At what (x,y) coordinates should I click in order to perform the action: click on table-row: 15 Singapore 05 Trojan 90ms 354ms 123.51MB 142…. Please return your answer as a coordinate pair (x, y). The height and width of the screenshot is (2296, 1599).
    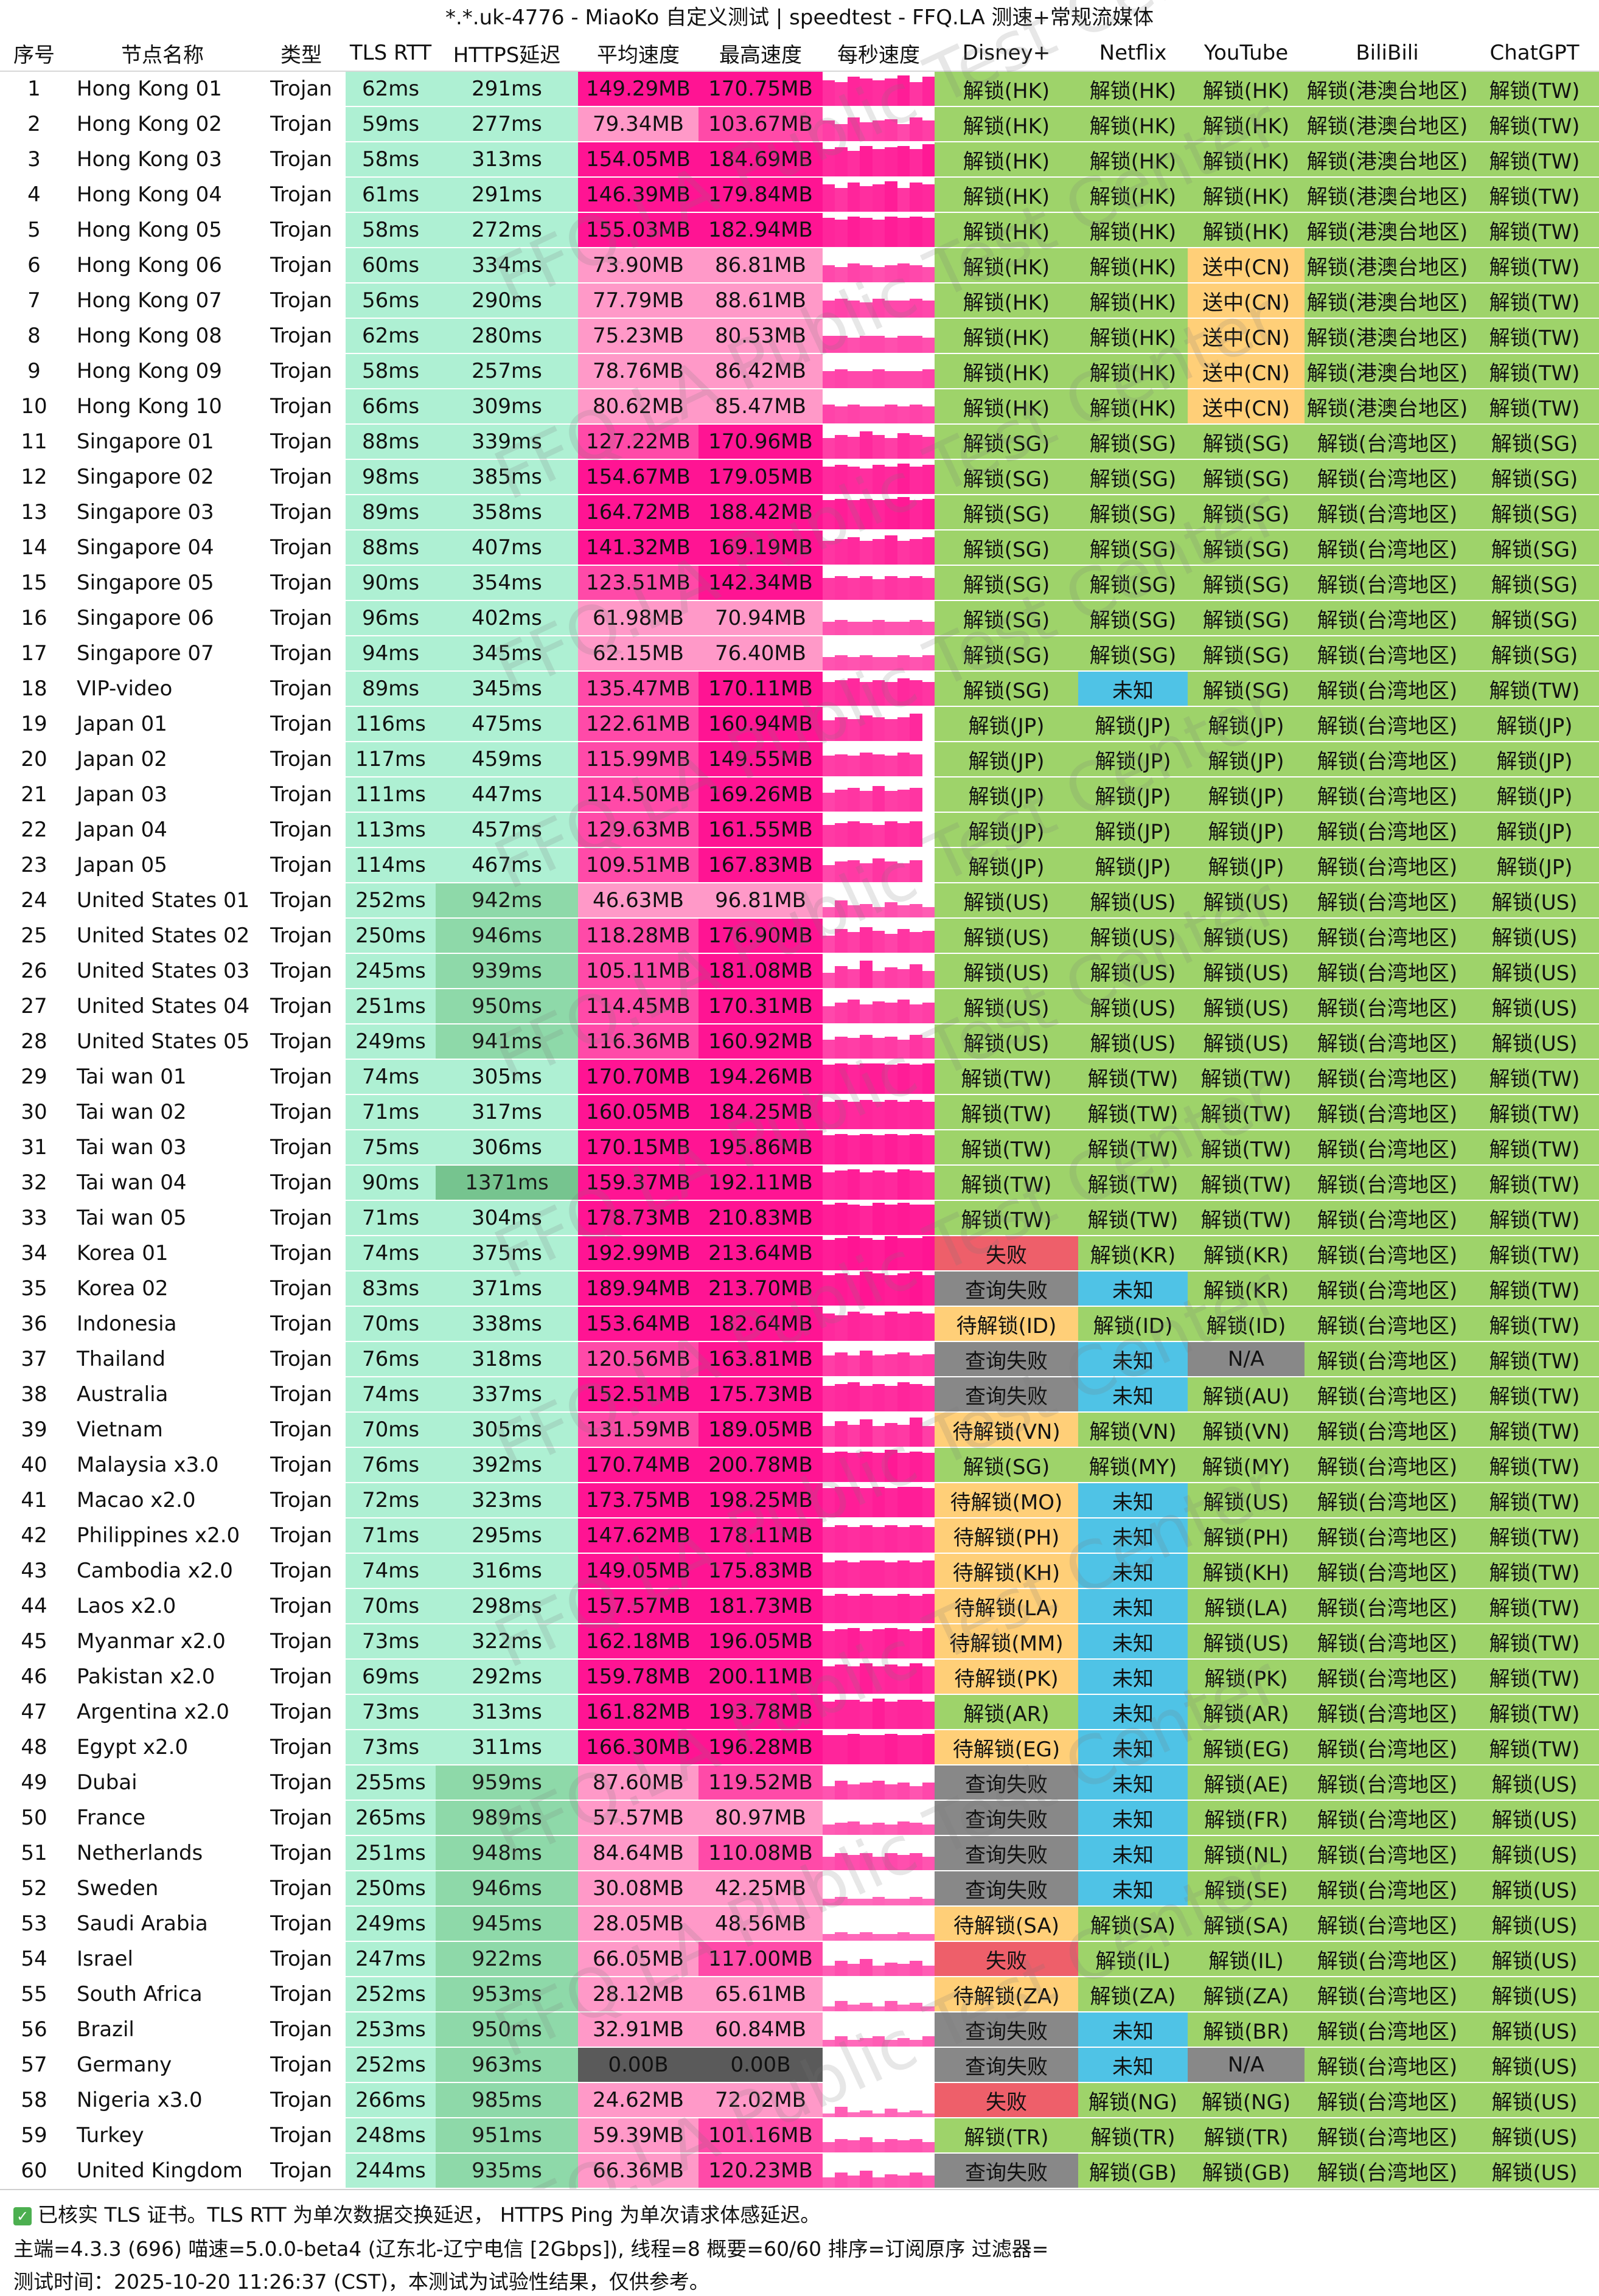
    Looking at the image, I should click on (799, 583).